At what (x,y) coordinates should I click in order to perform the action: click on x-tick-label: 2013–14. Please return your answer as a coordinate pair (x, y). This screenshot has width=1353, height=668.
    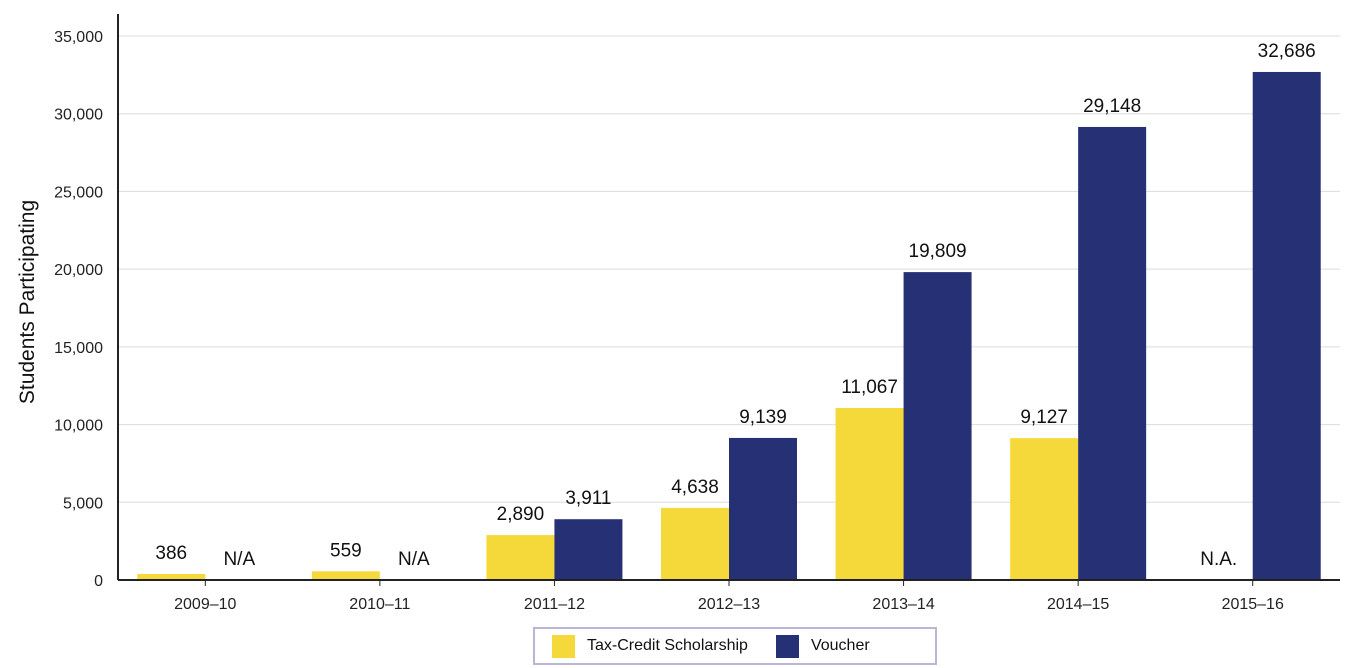
    Looking at the image, I should click on (903, 604).